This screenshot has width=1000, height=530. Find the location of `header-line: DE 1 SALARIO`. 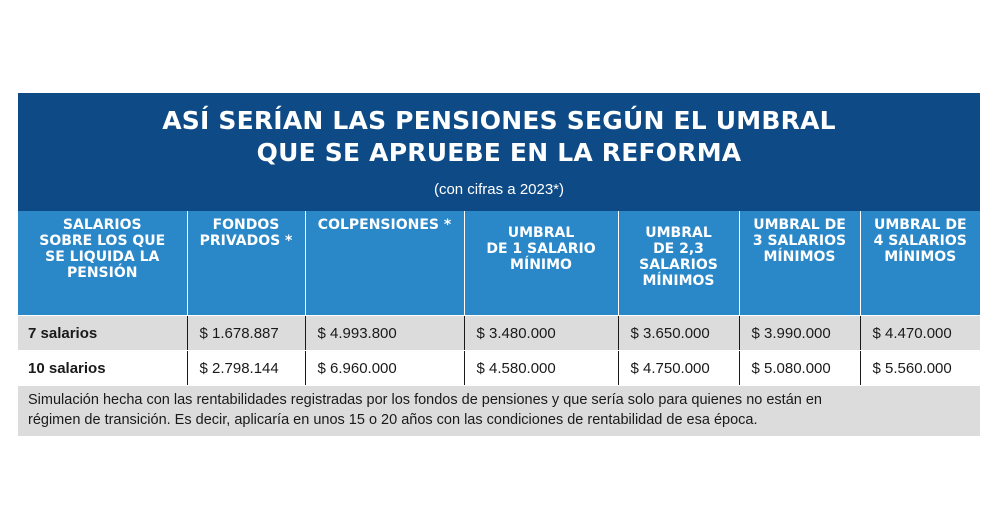

header-line: DE 1 SALARIO is located at coordinates (541, 249).